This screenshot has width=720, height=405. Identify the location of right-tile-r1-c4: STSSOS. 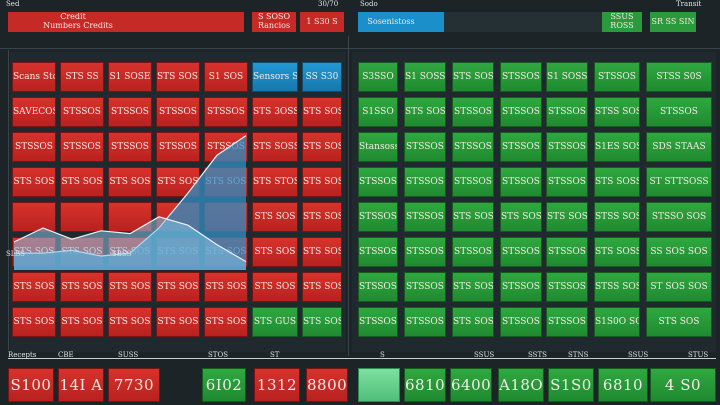
(567, 112).